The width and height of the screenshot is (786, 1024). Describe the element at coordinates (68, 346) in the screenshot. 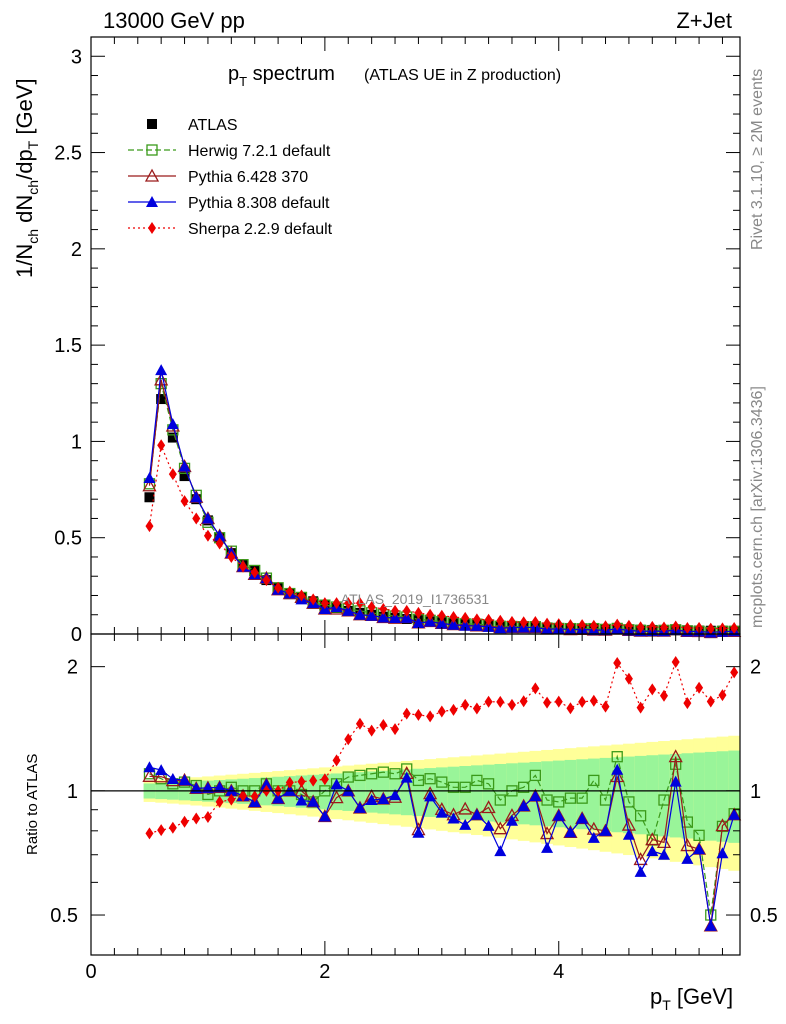

I see `y-tick-label: 1.5` at that location.